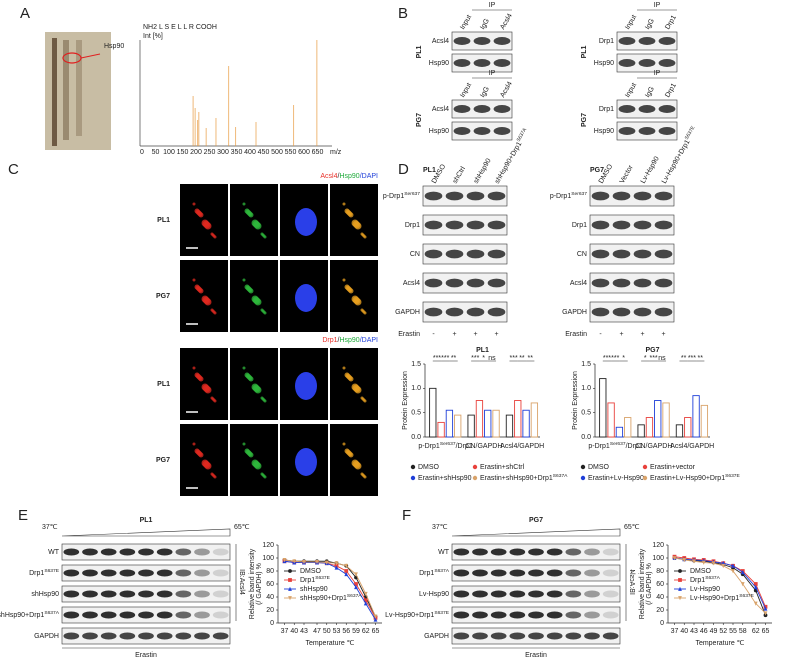 The height and width of the screenshot is (661, 788). Describe the element at coordinates (575, 400) in the screenshot. I see `y-axis-label: Protein Expression` at that location.